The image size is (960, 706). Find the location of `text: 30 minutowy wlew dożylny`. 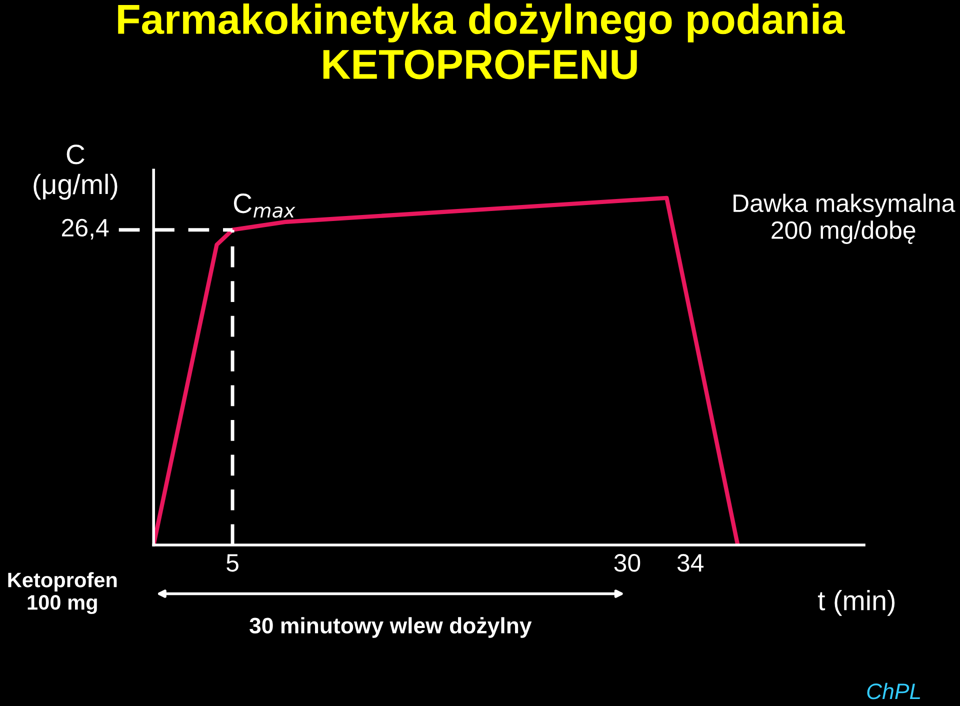

text: 30 minutowy wlew dożylny is located at coordinates (391, 627).